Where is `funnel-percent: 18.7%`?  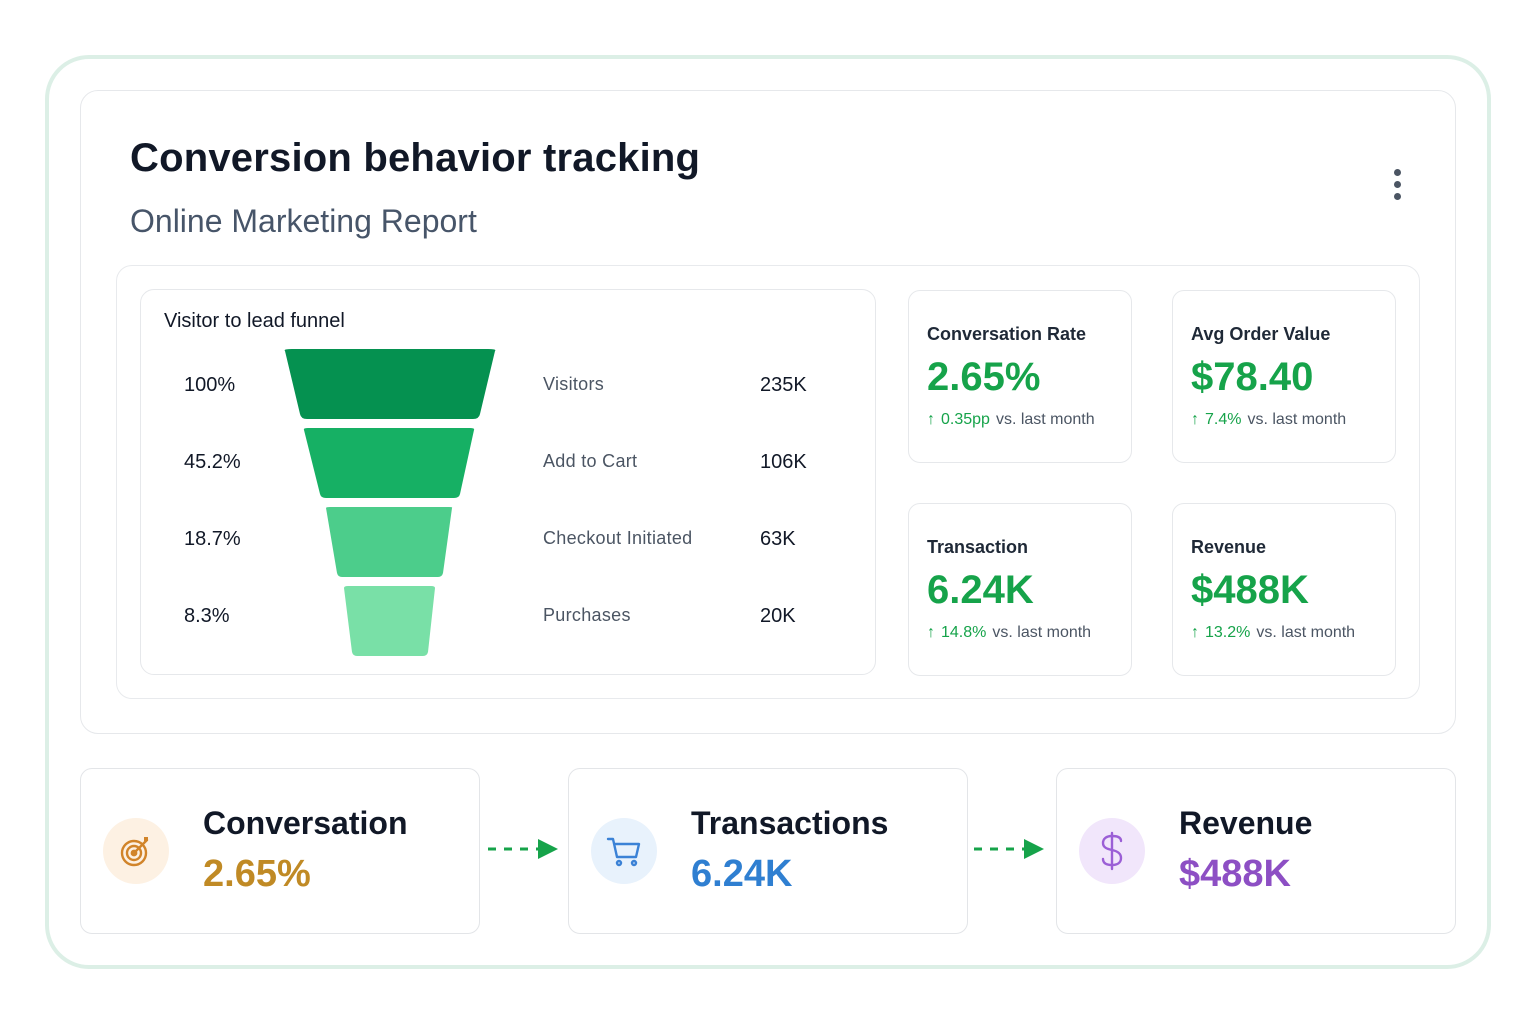
funnel-percent: 18.7% is located at coordinates (212, 539).